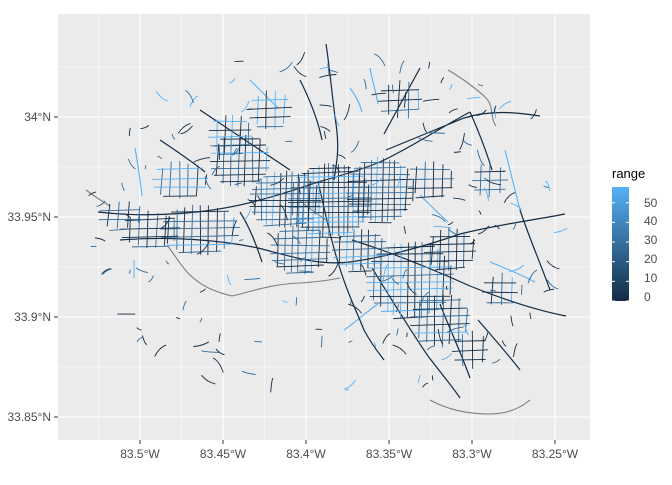 This screenshot has height=485, width=672. What do you see at coordinates (30, 417) in the screenshot?
I see `y-tick-label: 33.85°N` at bounding box center [30, 417].